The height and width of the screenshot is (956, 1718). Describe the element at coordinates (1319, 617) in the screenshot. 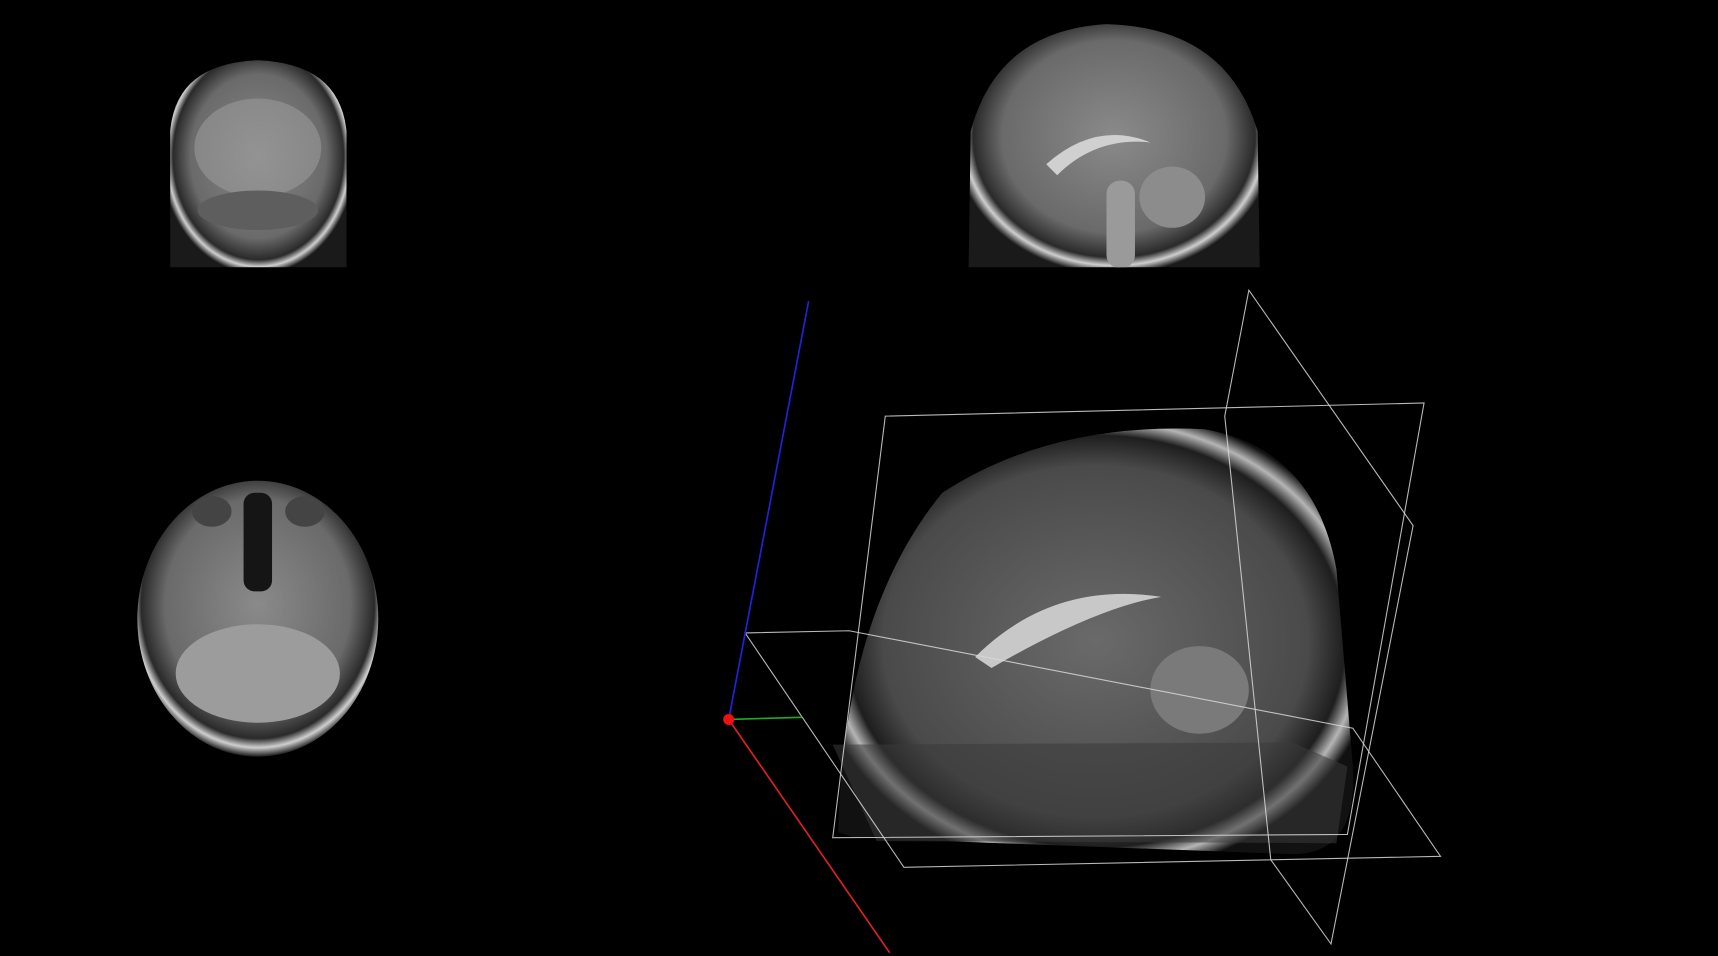

I see `coronal-plane-outline` at that location.